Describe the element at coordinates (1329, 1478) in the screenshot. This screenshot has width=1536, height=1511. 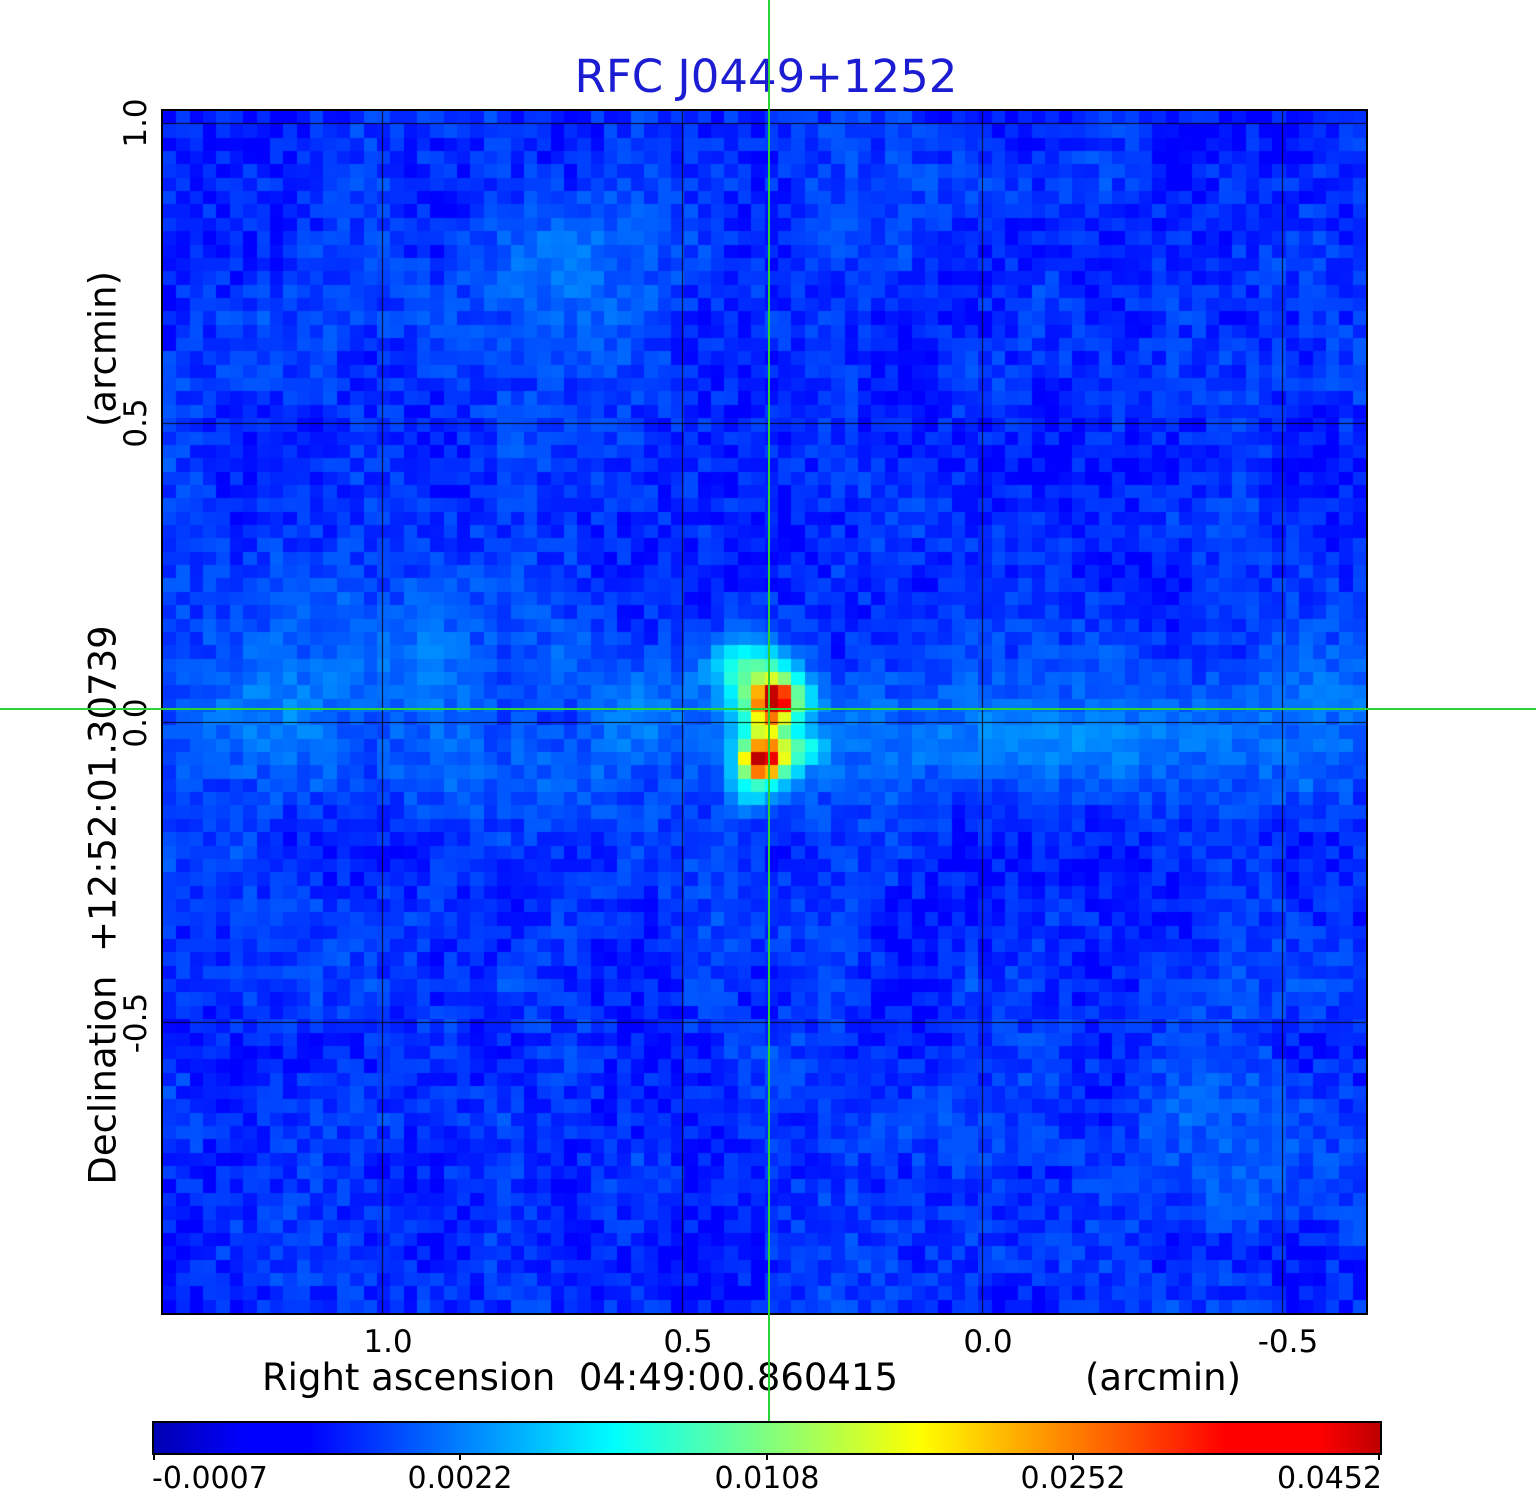
I see `colorbar-label: 0.0452` at that location.